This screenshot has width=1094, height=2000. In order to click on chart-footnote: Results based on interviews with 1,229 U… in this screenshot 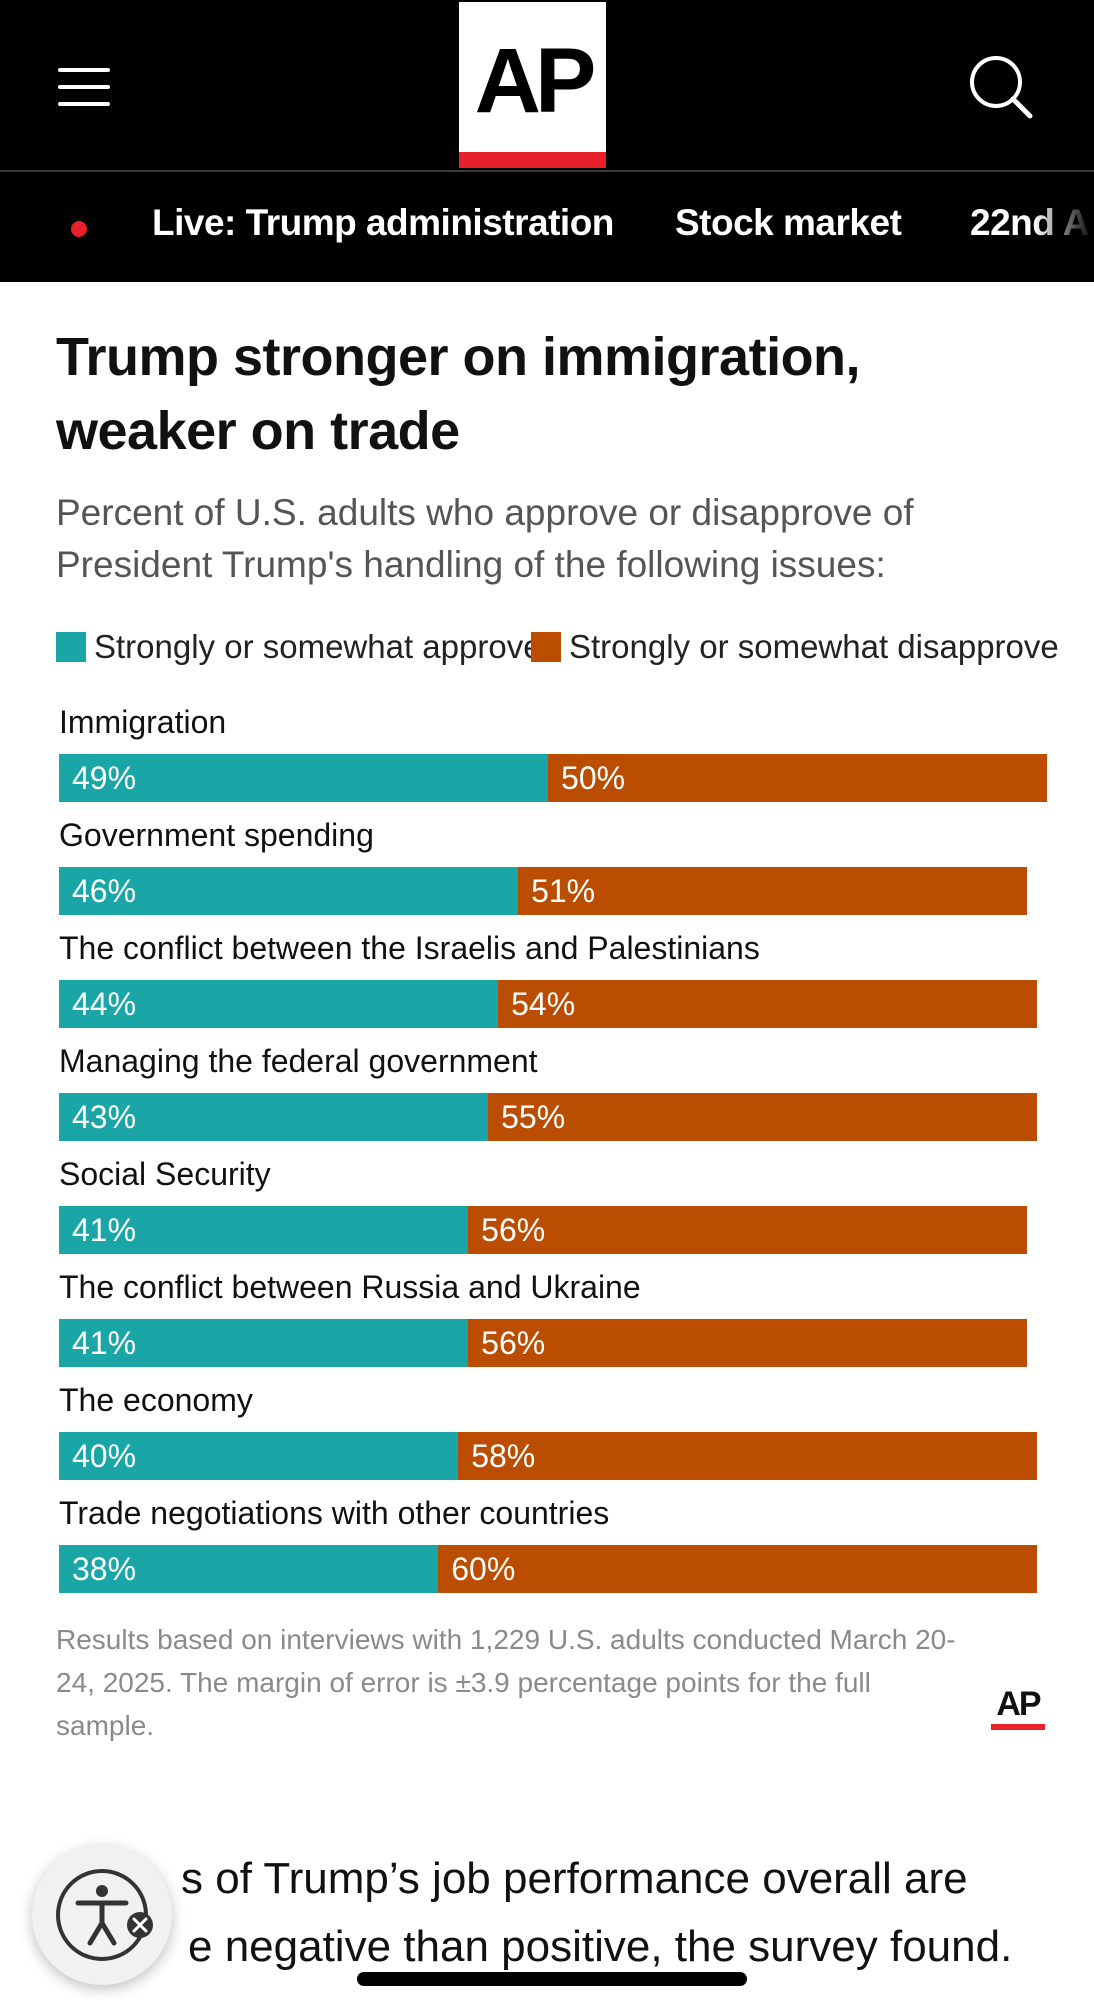, I will do `click(506, 1682)`.